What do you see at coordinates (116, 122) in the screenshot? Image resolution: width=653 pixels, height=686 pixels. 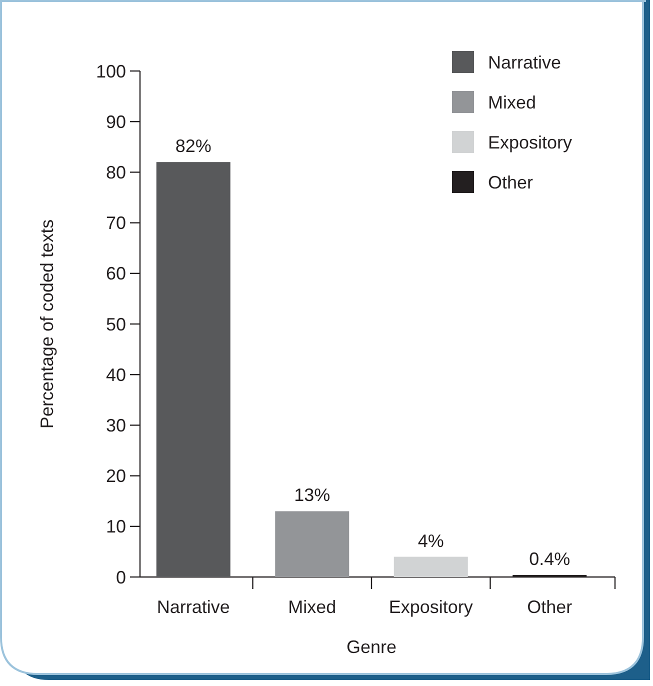 I see `y-tick-label: 90` at bounding box center [116, 122].